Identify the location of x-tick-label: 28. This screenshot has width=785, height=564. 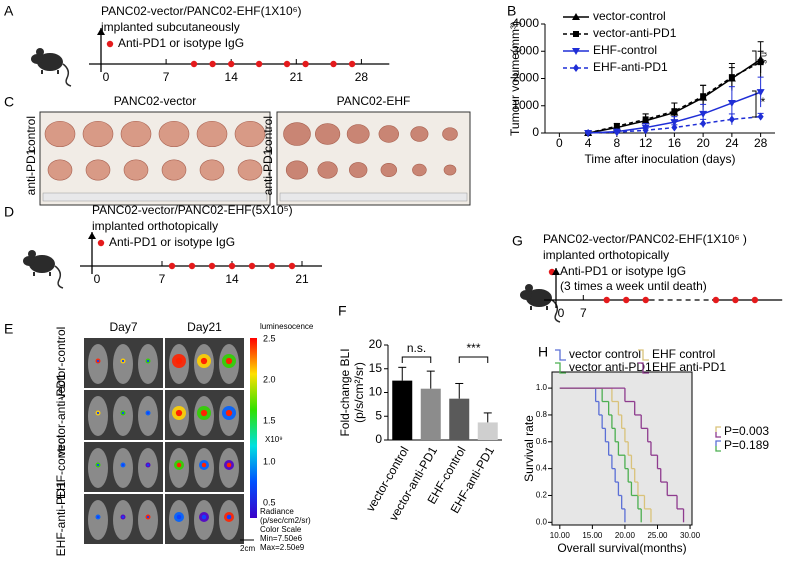
(761, 143).